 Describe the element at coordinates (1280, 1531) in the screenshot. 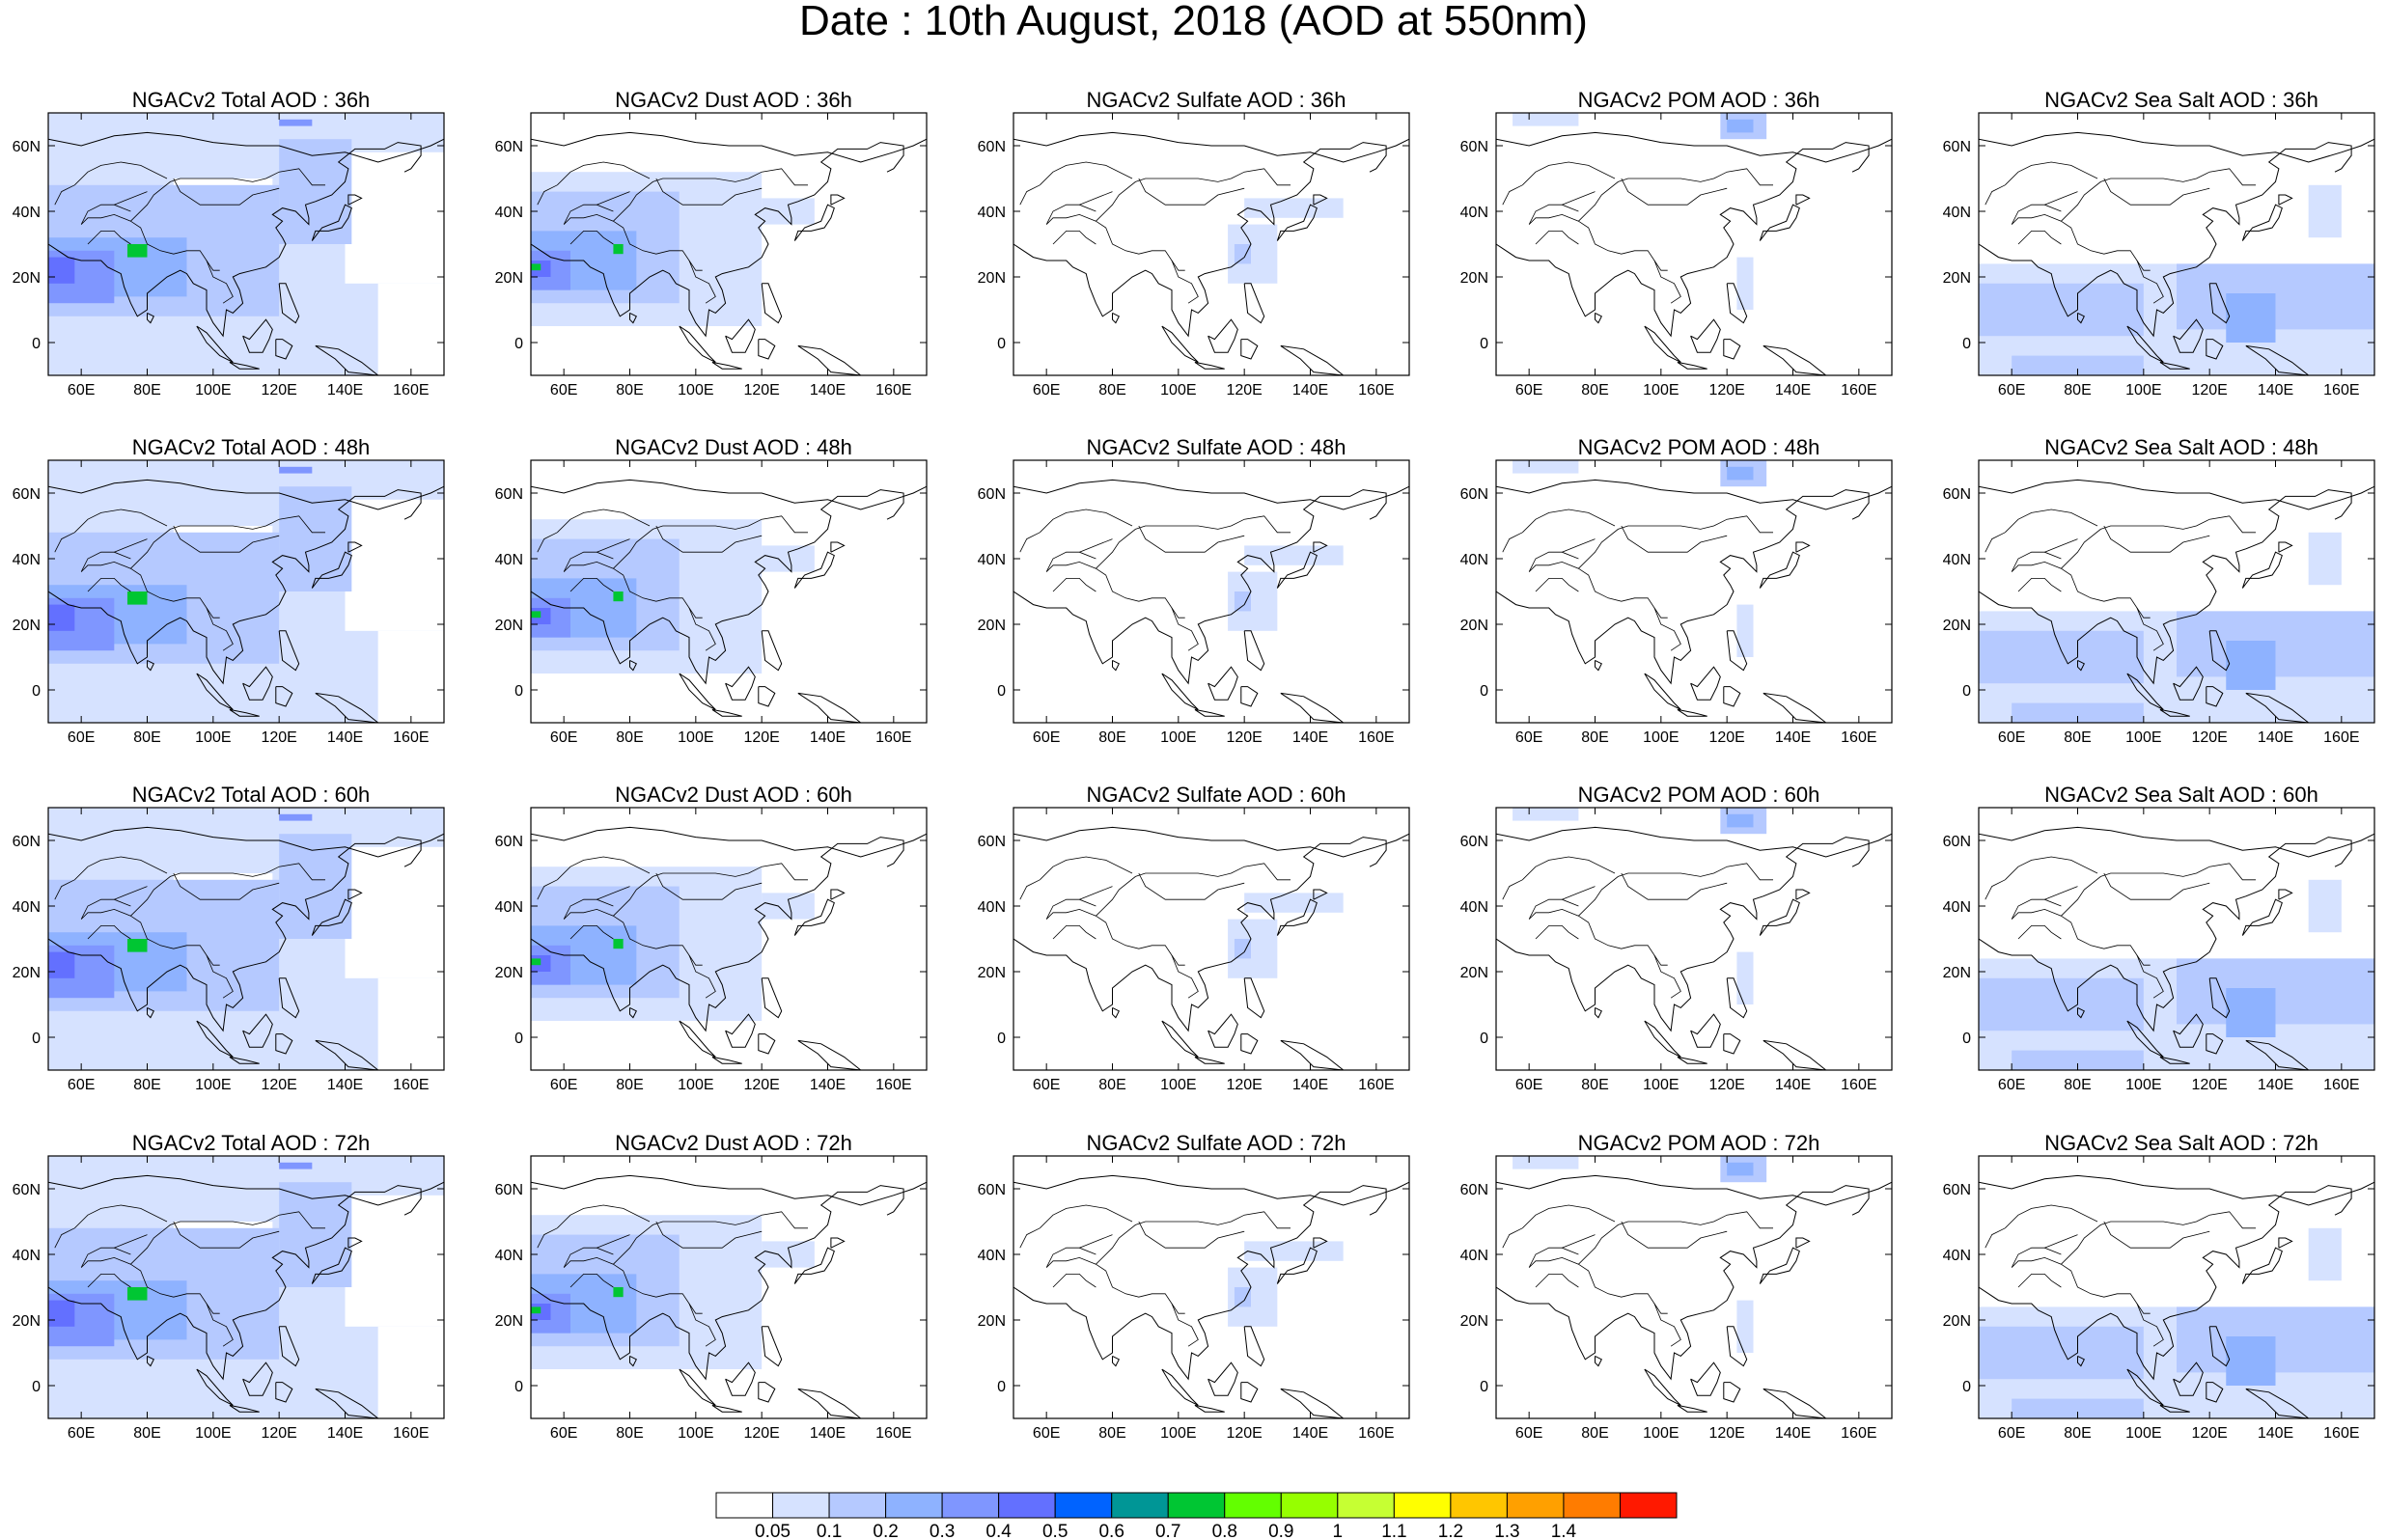

I see `colorbar-label: 0.9` at that location.